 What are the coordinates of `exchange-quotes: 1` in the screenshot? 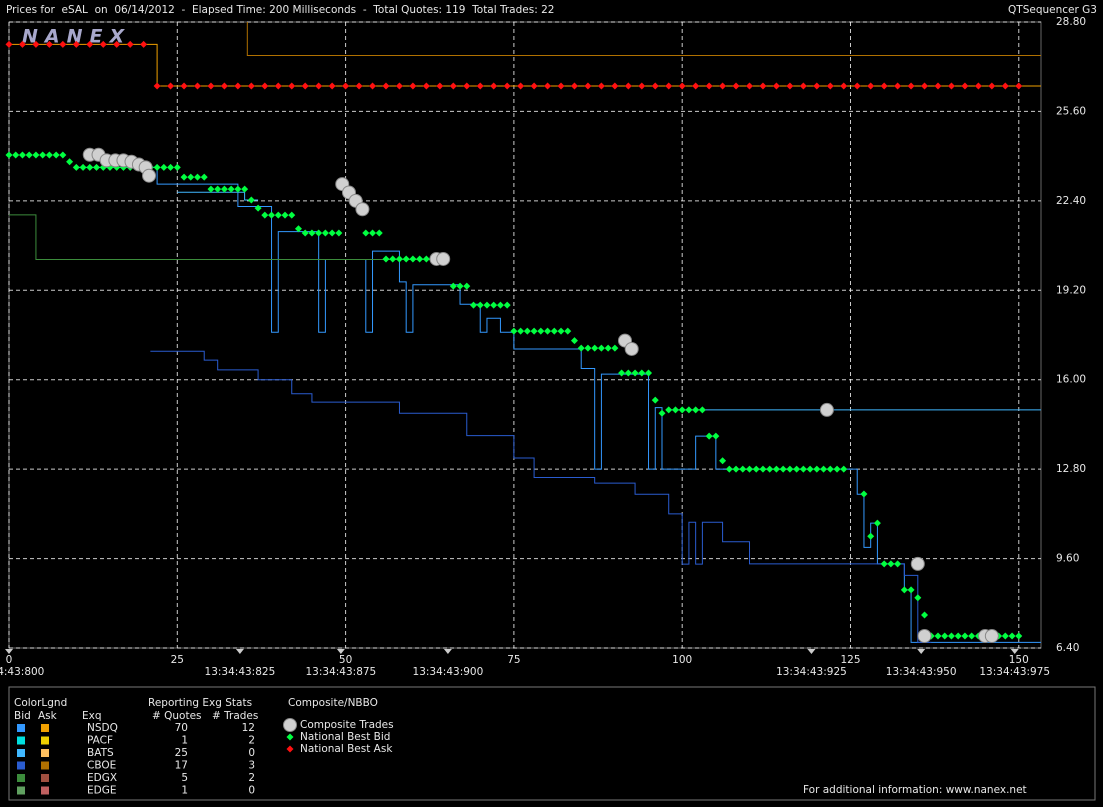 It's located at (184, 791).